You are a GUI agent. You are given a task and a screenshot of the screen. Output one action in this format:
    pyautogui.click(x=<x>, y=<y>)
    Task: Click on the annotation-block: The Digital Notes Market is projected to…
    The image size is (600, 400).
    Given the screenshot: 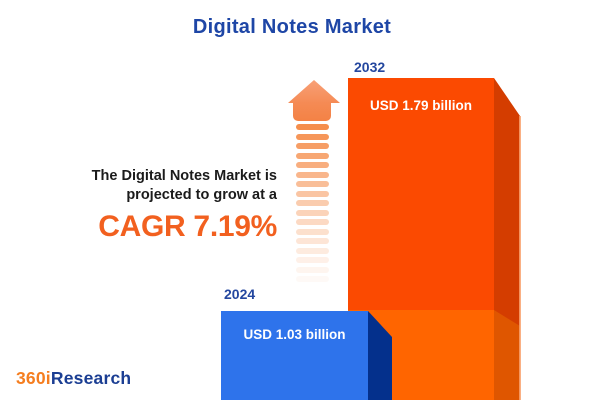 What is the action you would take?
    pyautogui.click(x=184, y=205)
    